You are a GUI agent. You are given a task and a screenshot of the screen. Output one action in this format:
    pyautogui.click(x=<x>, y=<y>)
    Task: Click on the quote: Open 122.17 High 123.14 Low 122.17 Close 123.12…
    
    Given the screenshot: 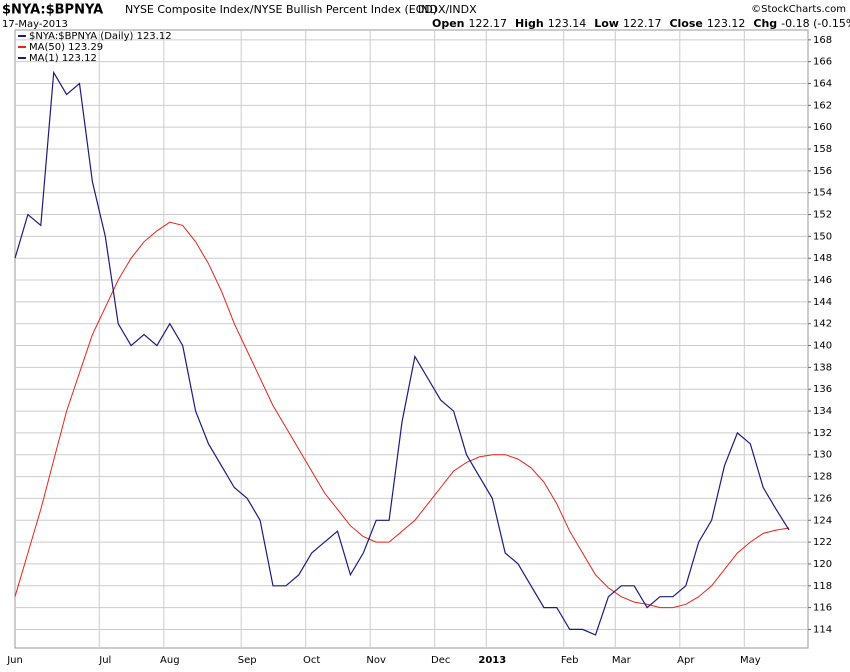 What is the action you would take?
    pyautogui.click(x=641, y=23)
    